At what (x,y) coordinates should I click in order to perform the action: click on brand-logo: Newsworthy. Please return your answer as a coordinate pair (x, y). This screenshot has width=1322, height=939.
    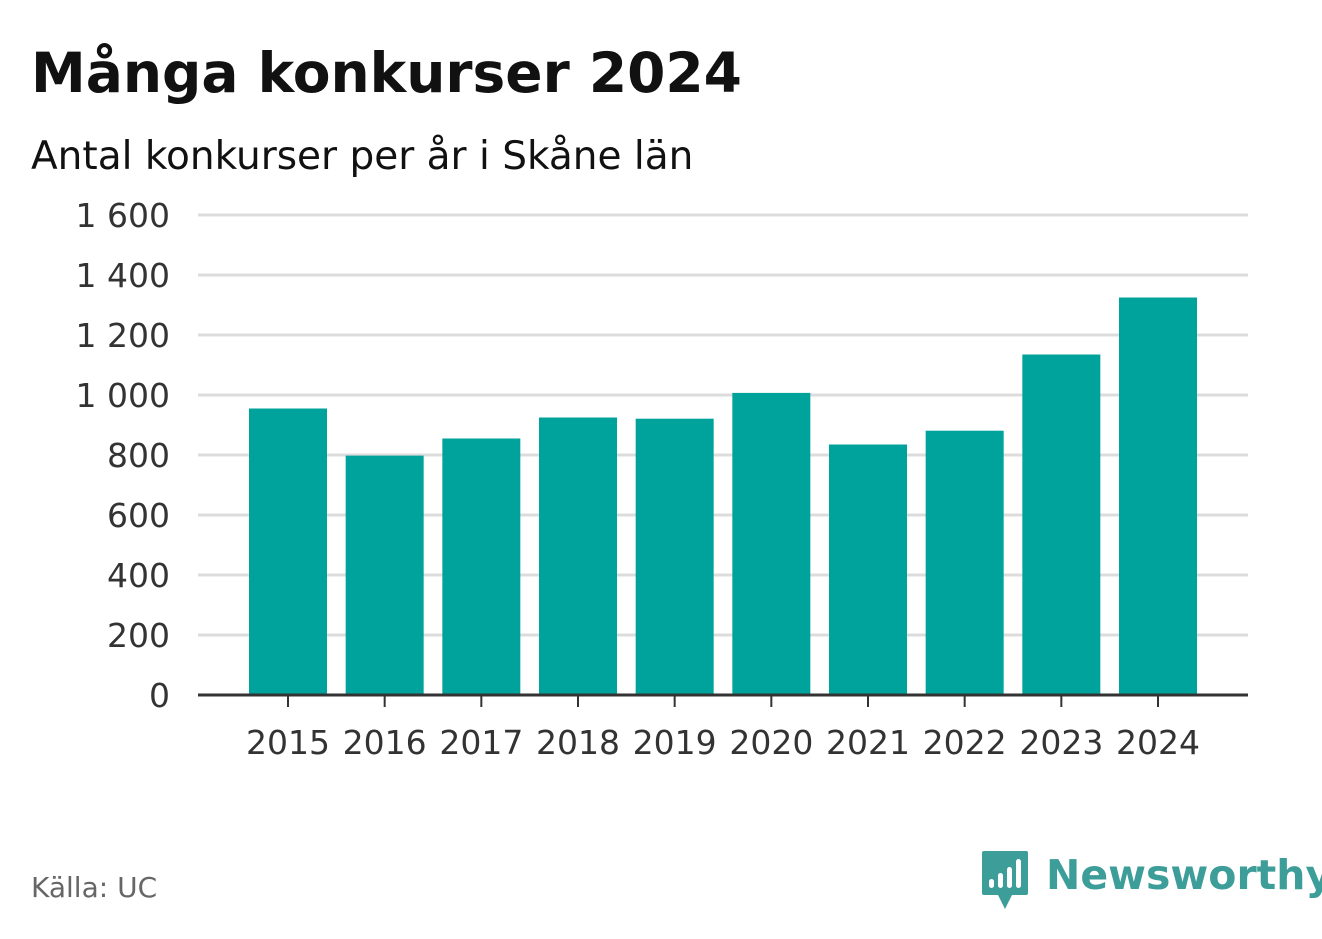
    Looking at the image, I should click on (1151, 880).